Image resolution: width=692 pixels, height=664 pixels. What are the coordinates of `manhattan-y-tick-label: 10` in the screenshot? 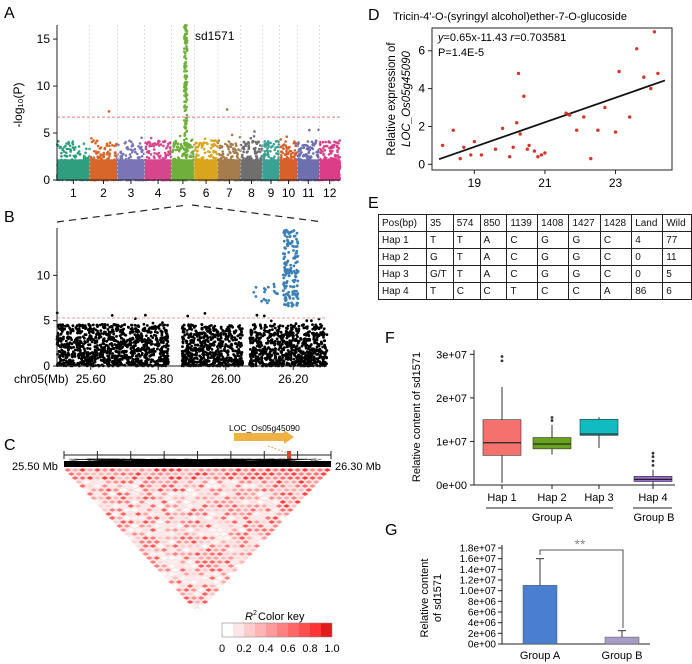 It's located at (44, 86).